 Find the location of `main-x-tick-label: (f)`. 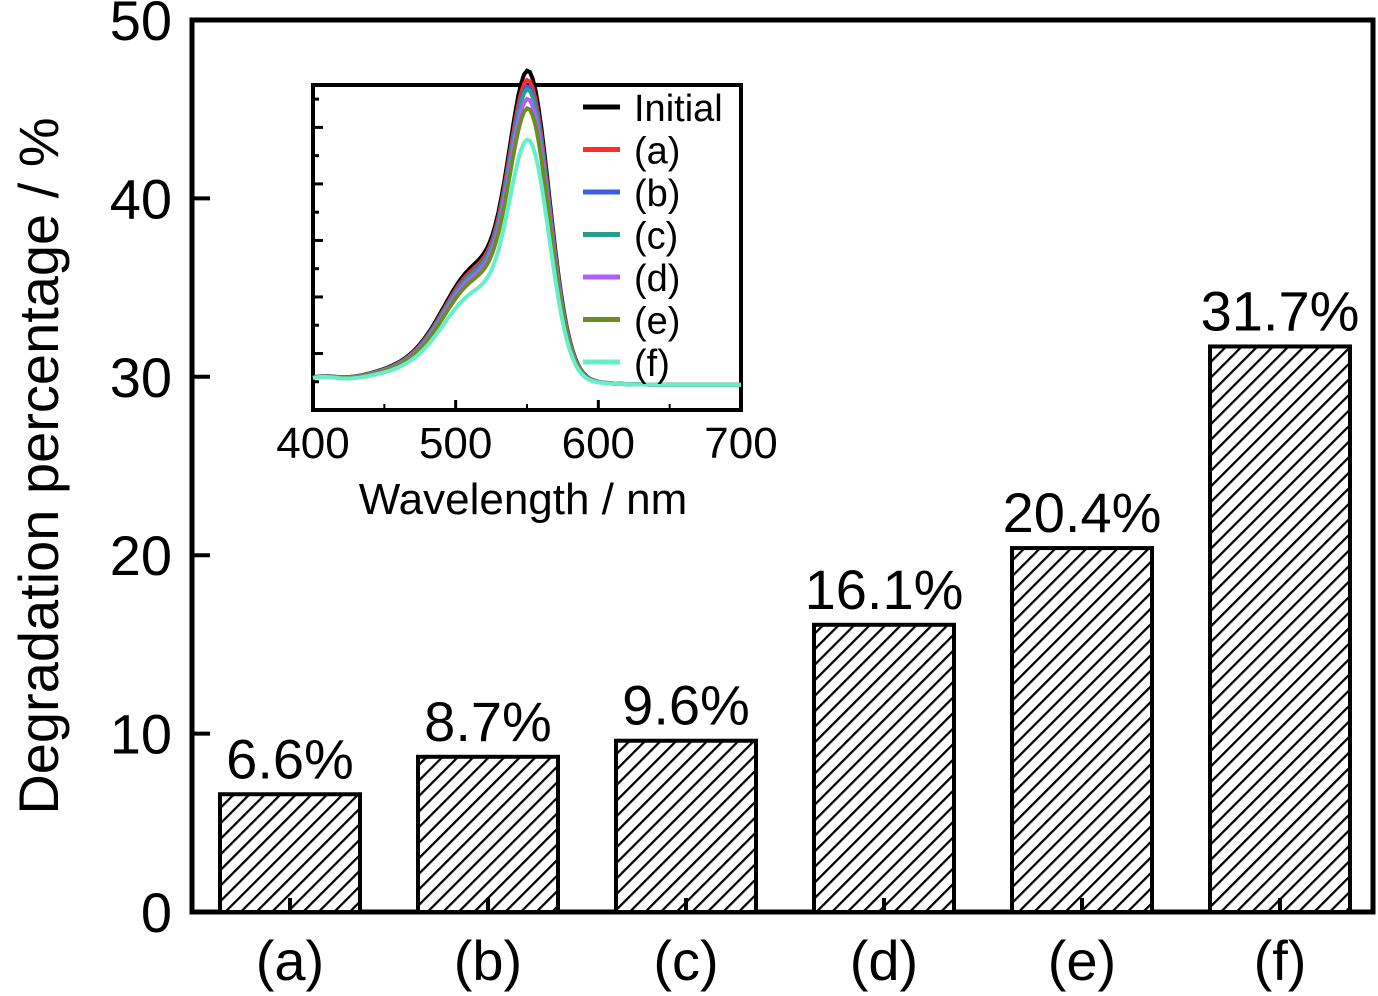

main-x-tick-label: (f) is located at coordinates (1280, 960).